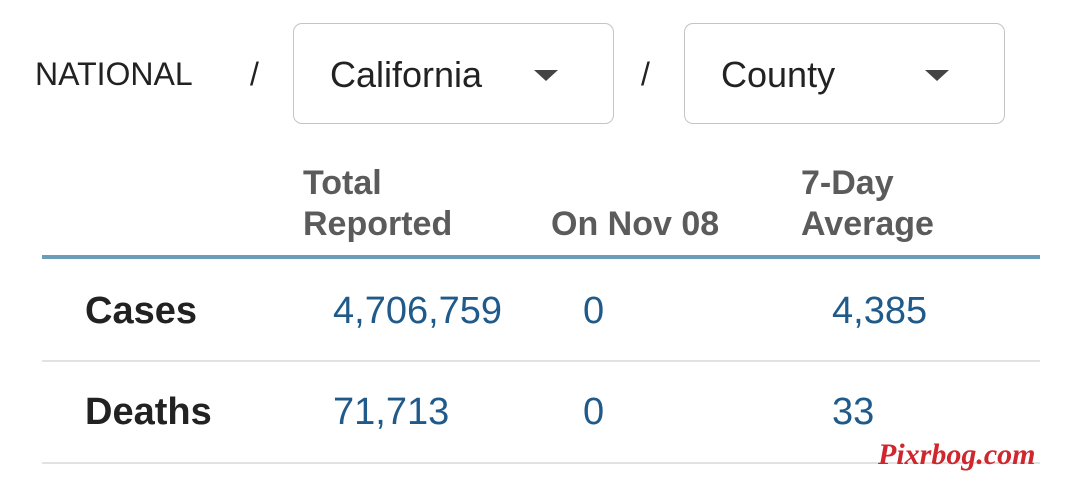 This screenshot has width=1080, height=488. Describe the element at coordinates (880, 311) in the screenshot. I see `cell-value: 4,385` at that location.